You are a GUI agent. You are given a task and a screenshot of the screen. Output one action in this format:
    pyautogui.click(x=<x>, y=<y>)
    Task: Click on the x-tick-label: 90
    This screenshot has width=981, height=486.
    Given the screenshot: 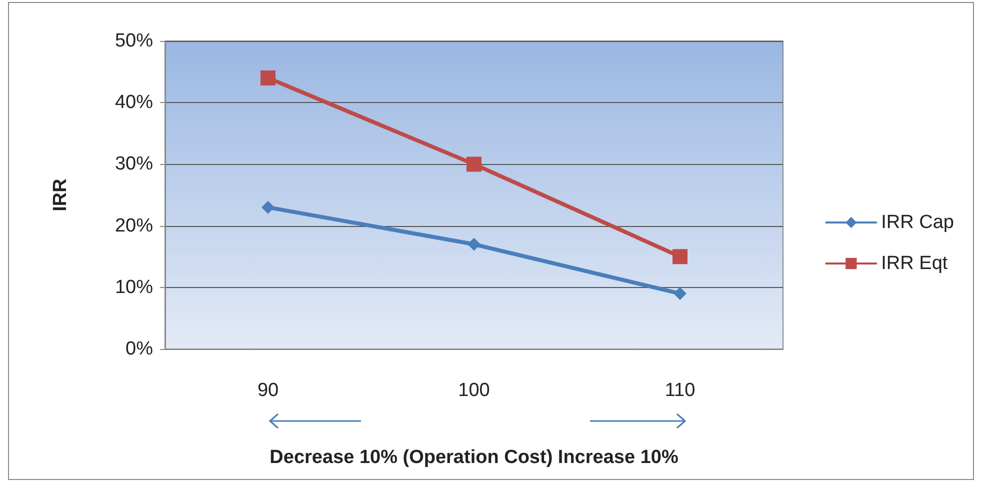 What is the action you would take?
    pyautogui.click(x=268, y=390)
    